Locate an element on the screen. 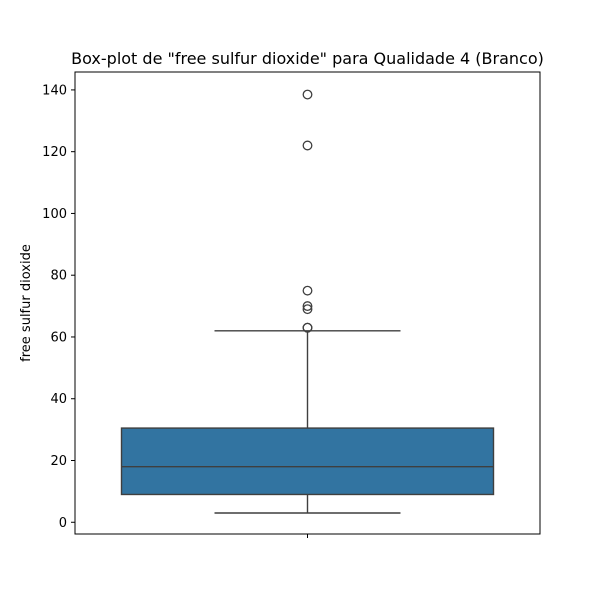 This screenshot has height=604, width=600. iqr-box is located at coordinates (307, 461).